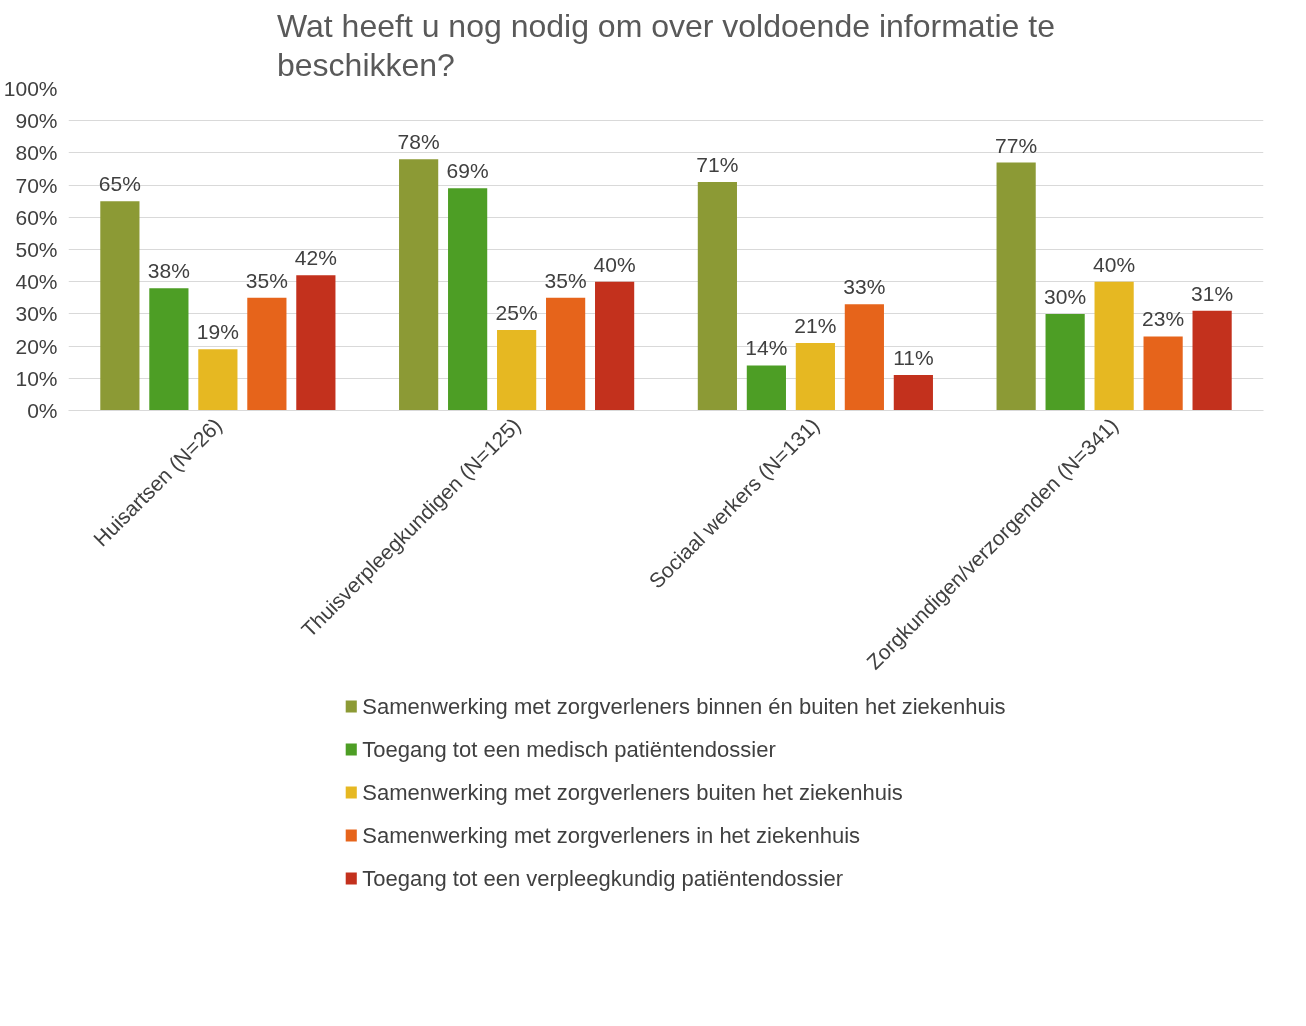  What do you see at coordinates (30, 88) in the screenshot?
I see `y-tick-label: 100%` at bounding box center [30, 88].